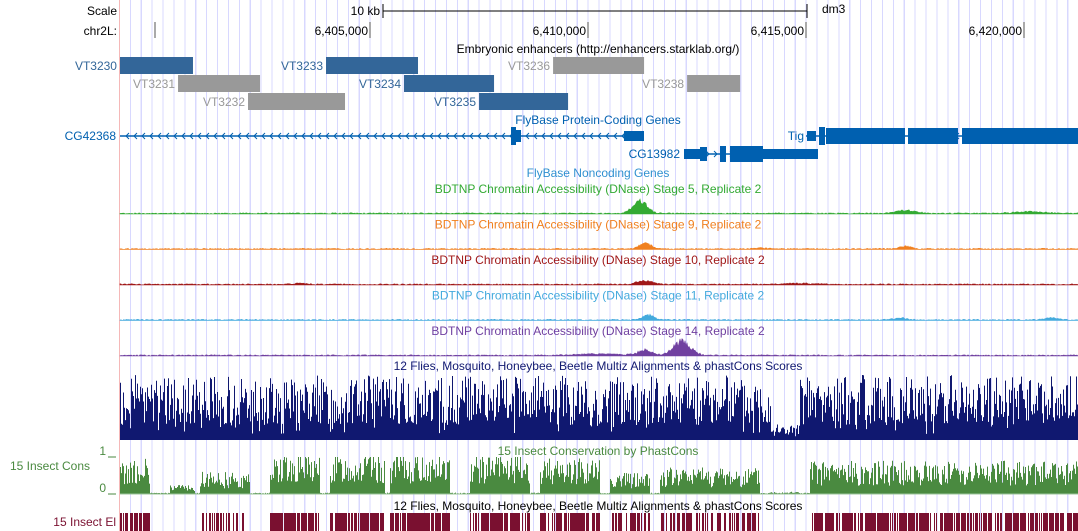 The height and width of the screenshot is (531, 1078). I want to click on enhancer-VT3230: VT3230, so click(134, 65).